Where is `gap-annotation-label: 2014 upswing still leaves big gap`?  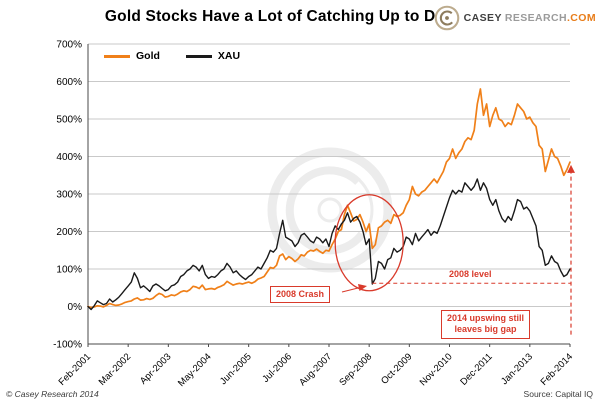
gap-annotation-label: 2014 upswing still leaves big gap is located at coordinates (486, 324).